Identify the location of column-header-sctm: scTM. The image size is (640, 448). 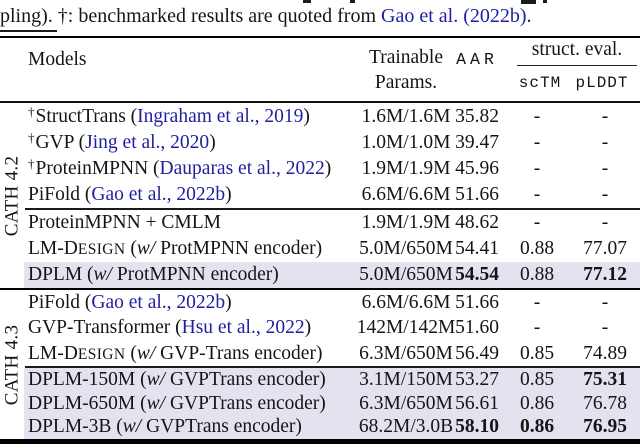
(540, 83).